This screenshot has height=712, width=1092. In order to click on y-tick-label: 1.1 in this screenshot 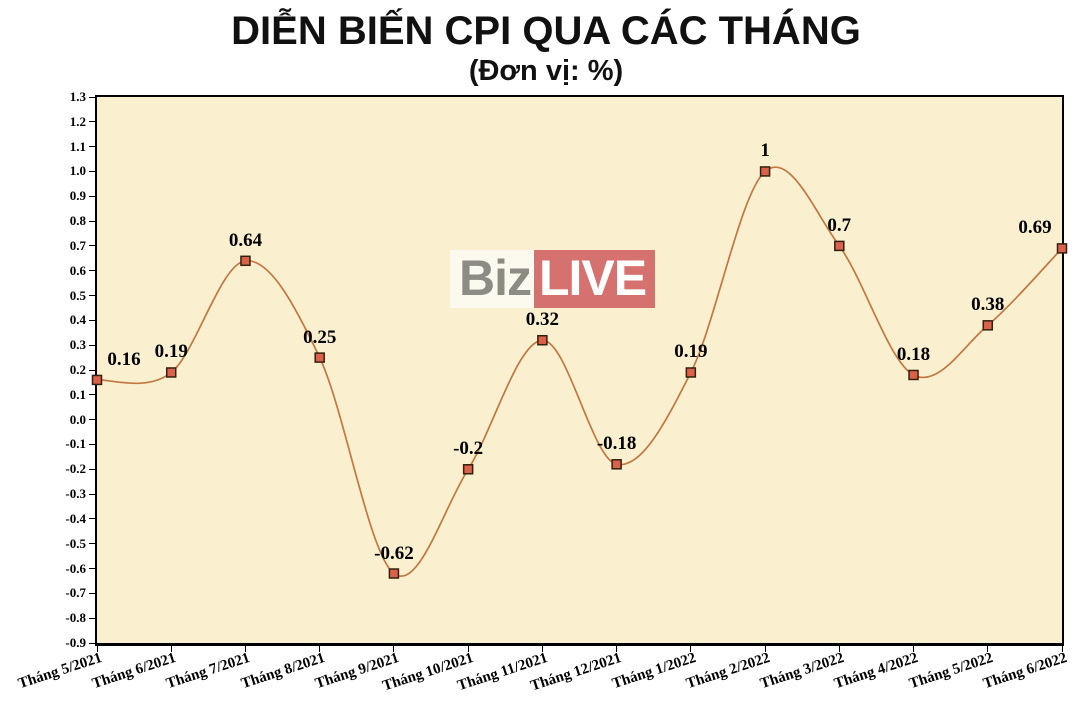, I will do `click(77, 146)`.